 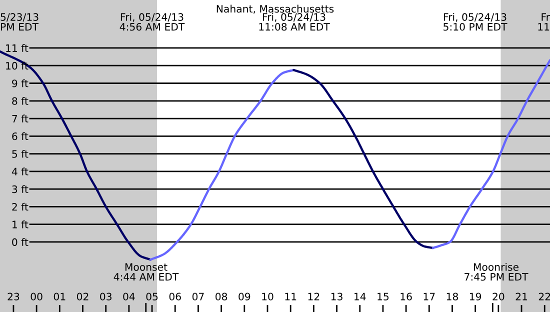 I want to click on annotation: Fri, 05/24/13 5:10 PM EDT, so click(x=476, y=22).